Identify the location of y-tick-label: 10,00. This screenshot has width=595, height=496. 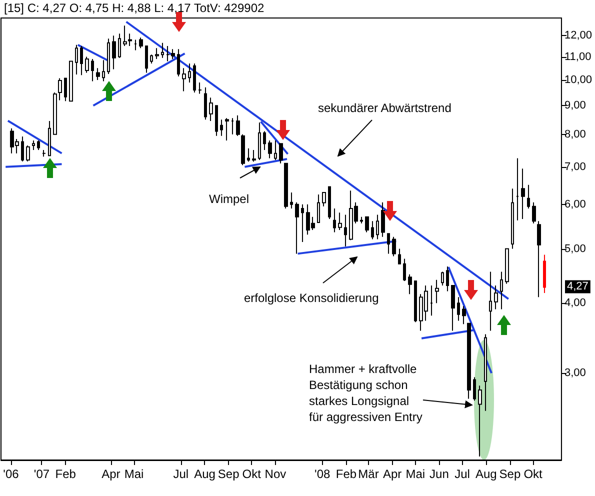
(578, 80).